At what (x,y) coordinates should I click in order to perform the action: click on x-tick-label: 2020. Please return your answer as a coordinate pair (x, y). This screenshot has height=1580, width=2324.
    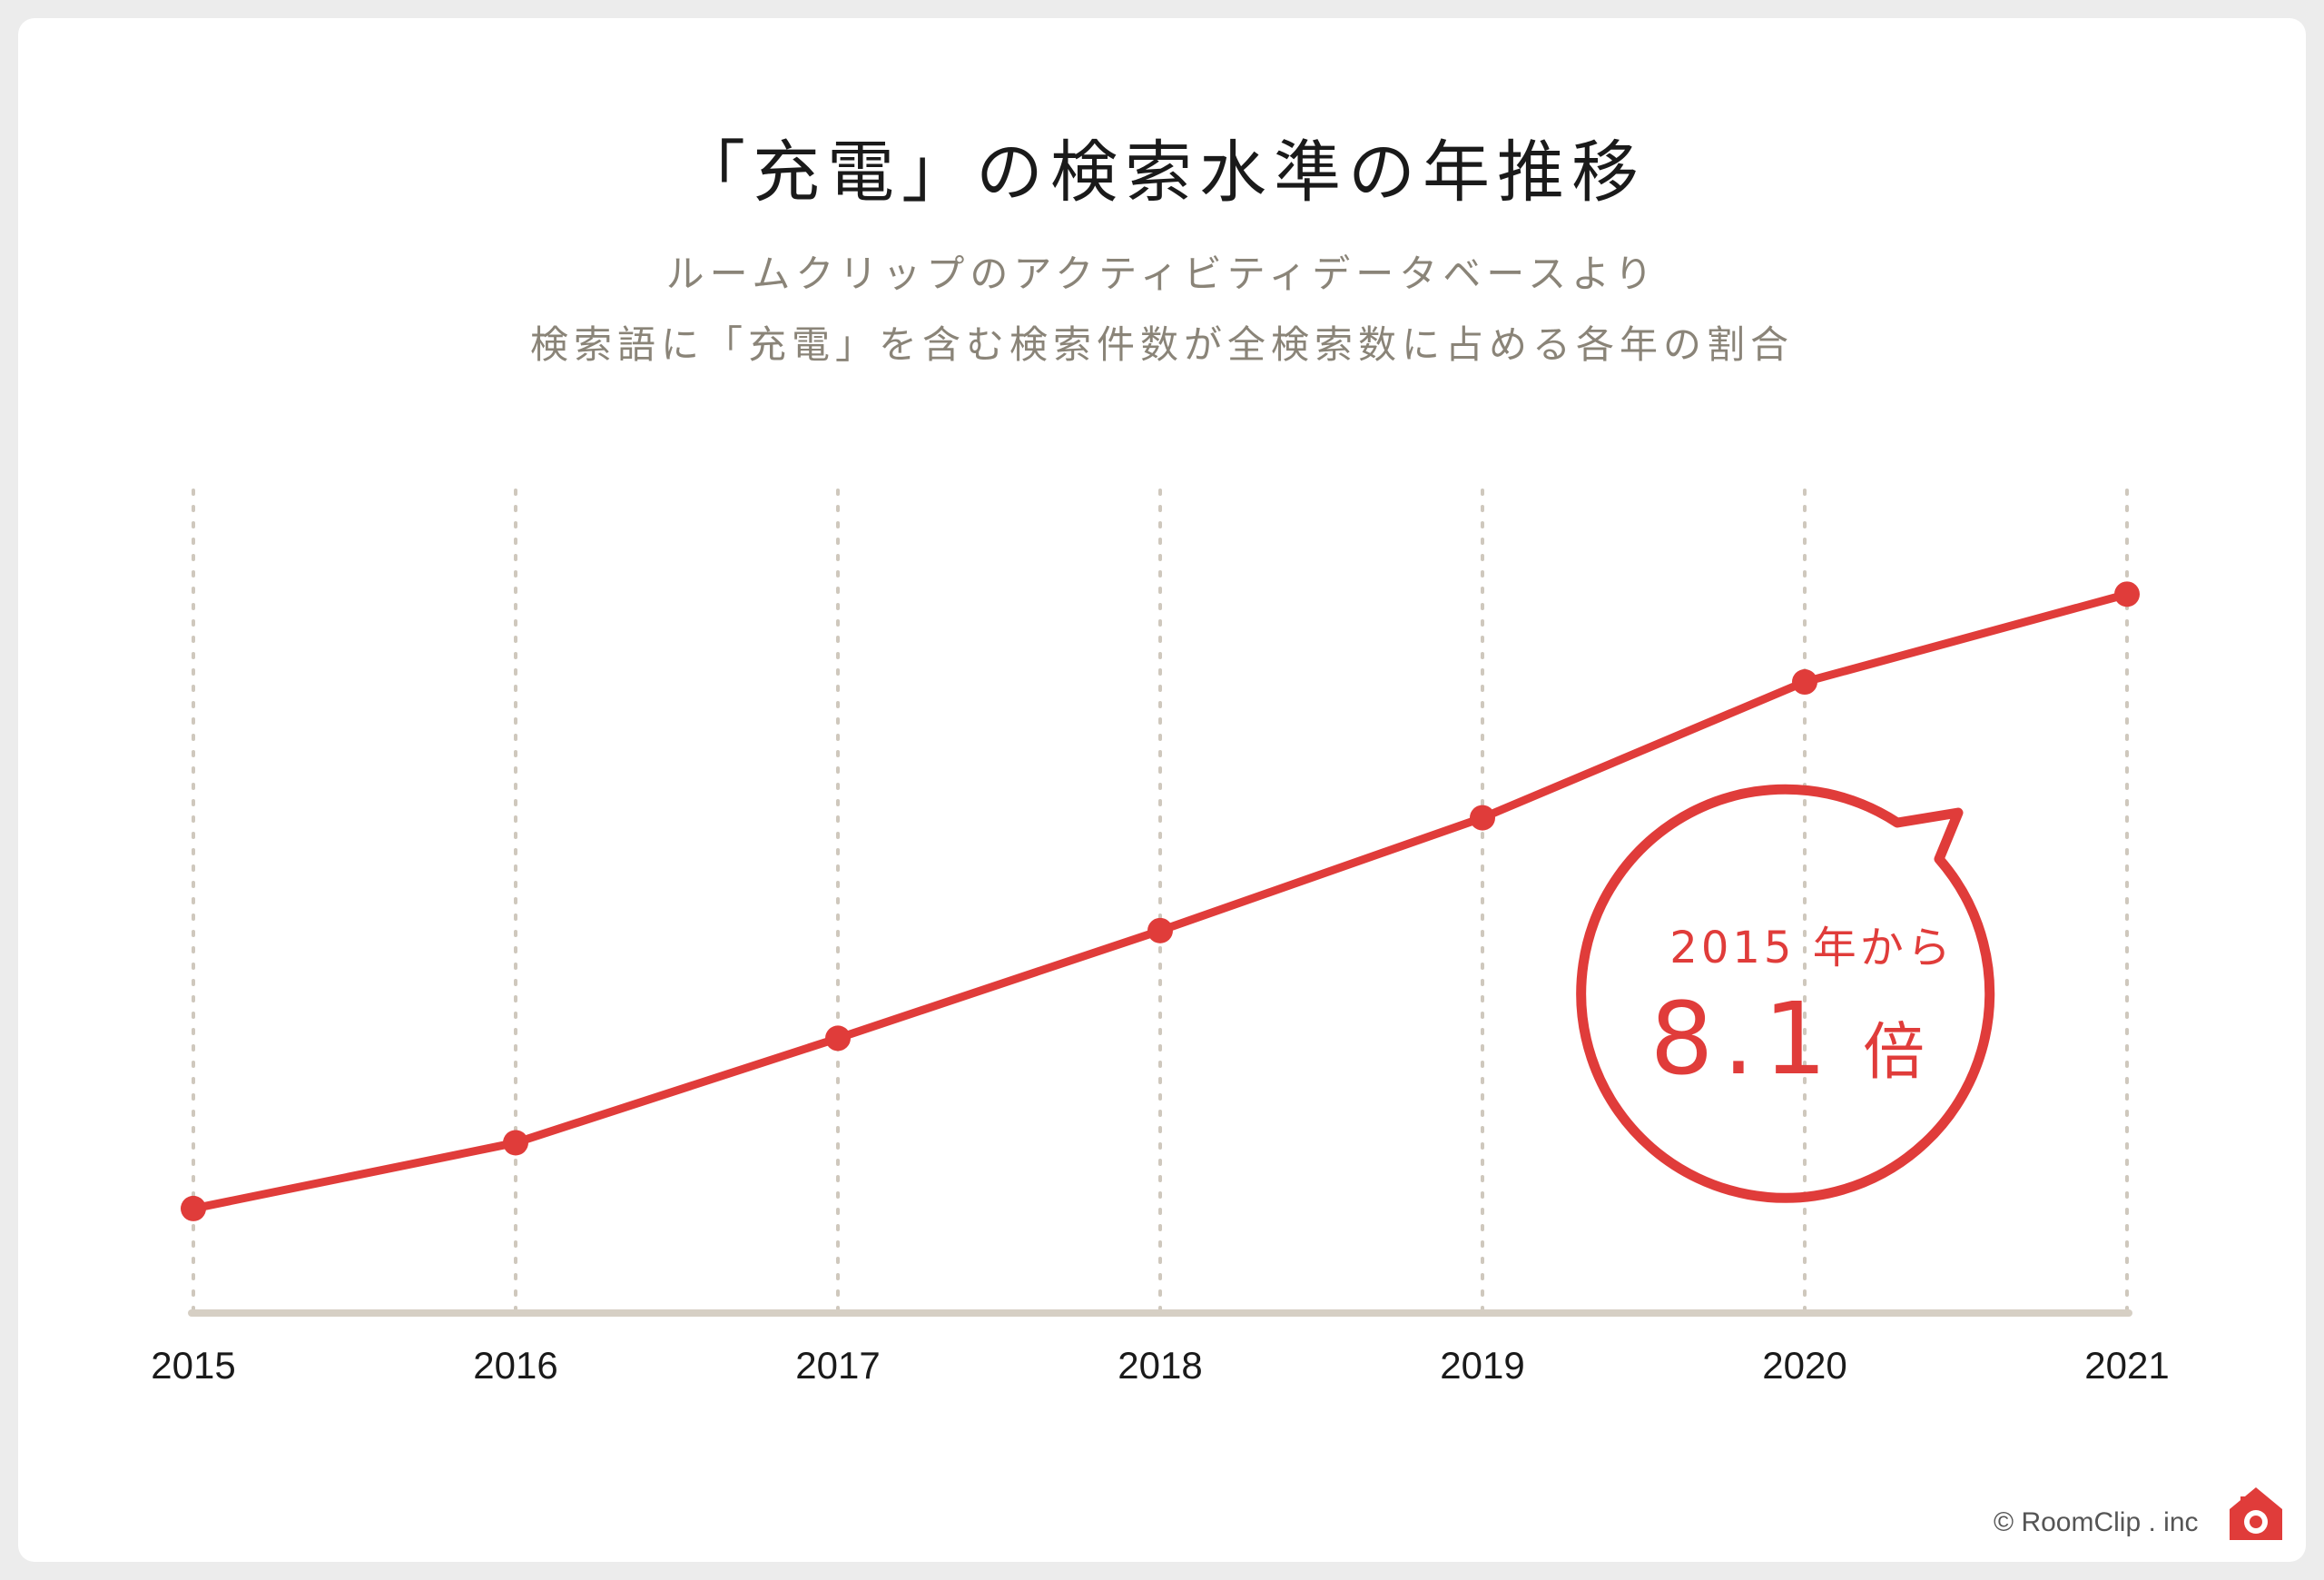
    Looking at the image, I should click on (1804, 1366).